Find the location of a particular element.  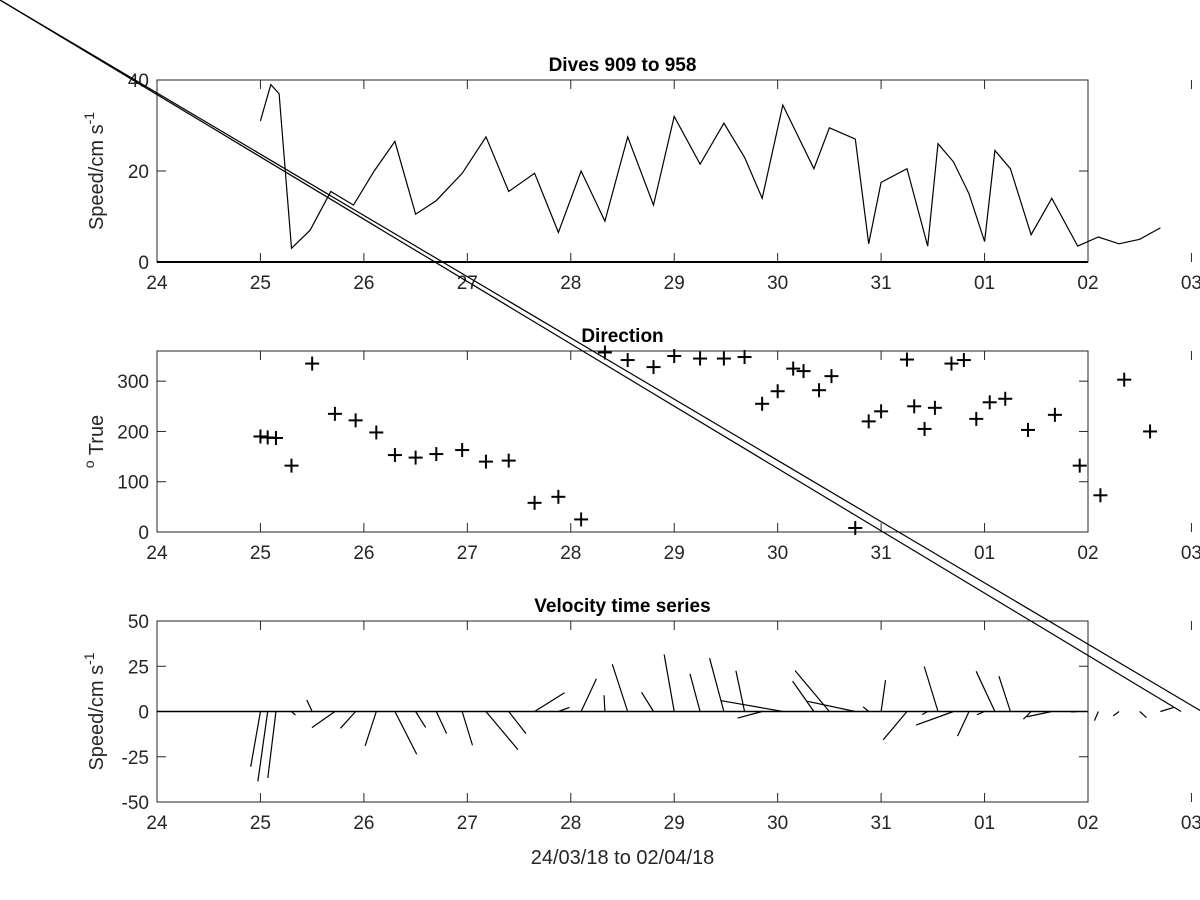

direction-panel-y-tick-label: 200 is located at coordinates (133, 432).